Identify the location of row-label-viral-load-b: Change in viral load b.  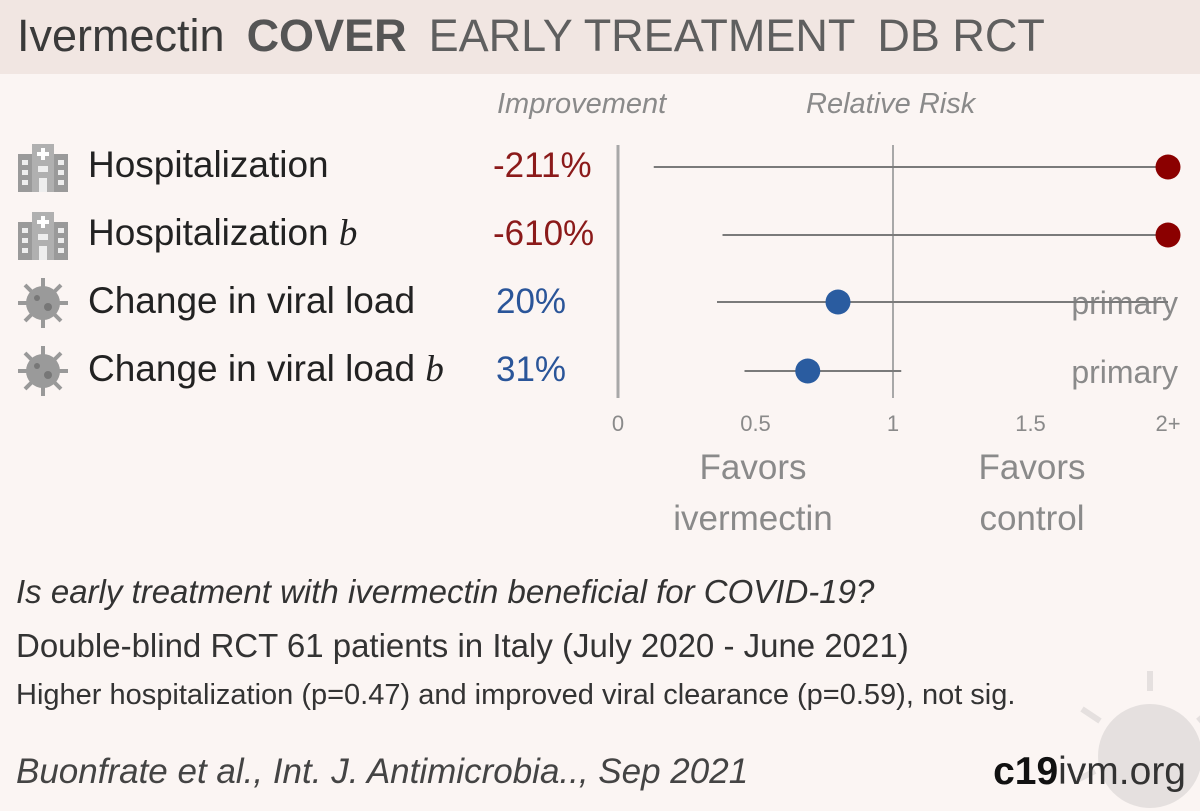
(266, 369).